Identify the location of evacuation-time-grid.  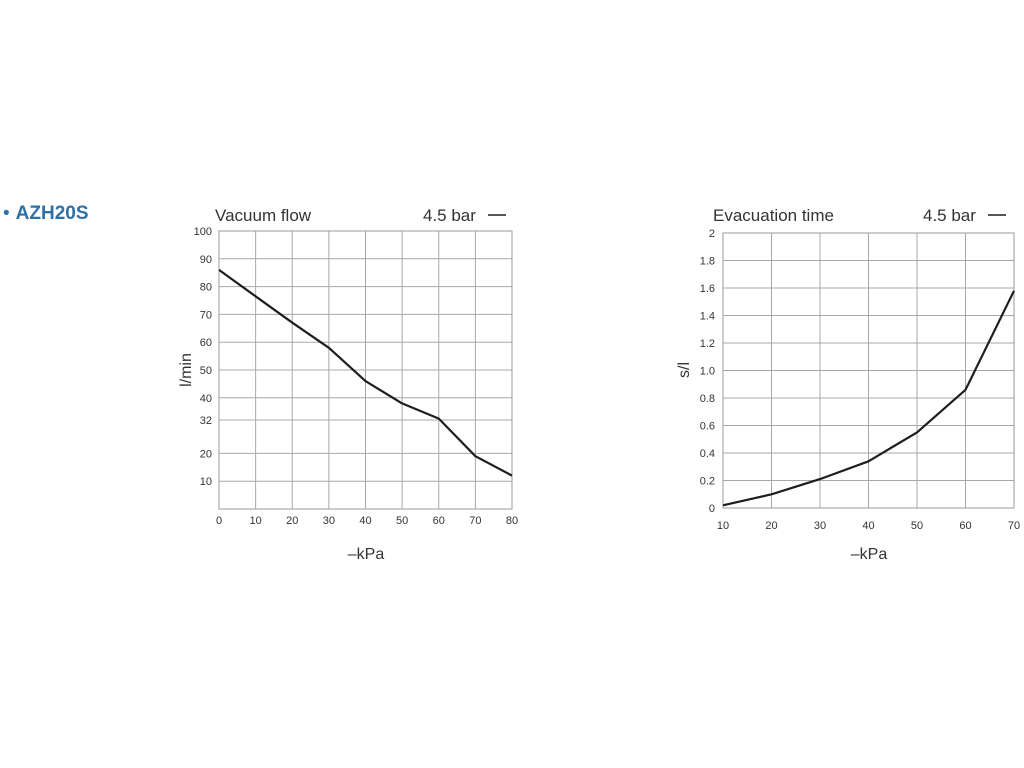
(868, 370).